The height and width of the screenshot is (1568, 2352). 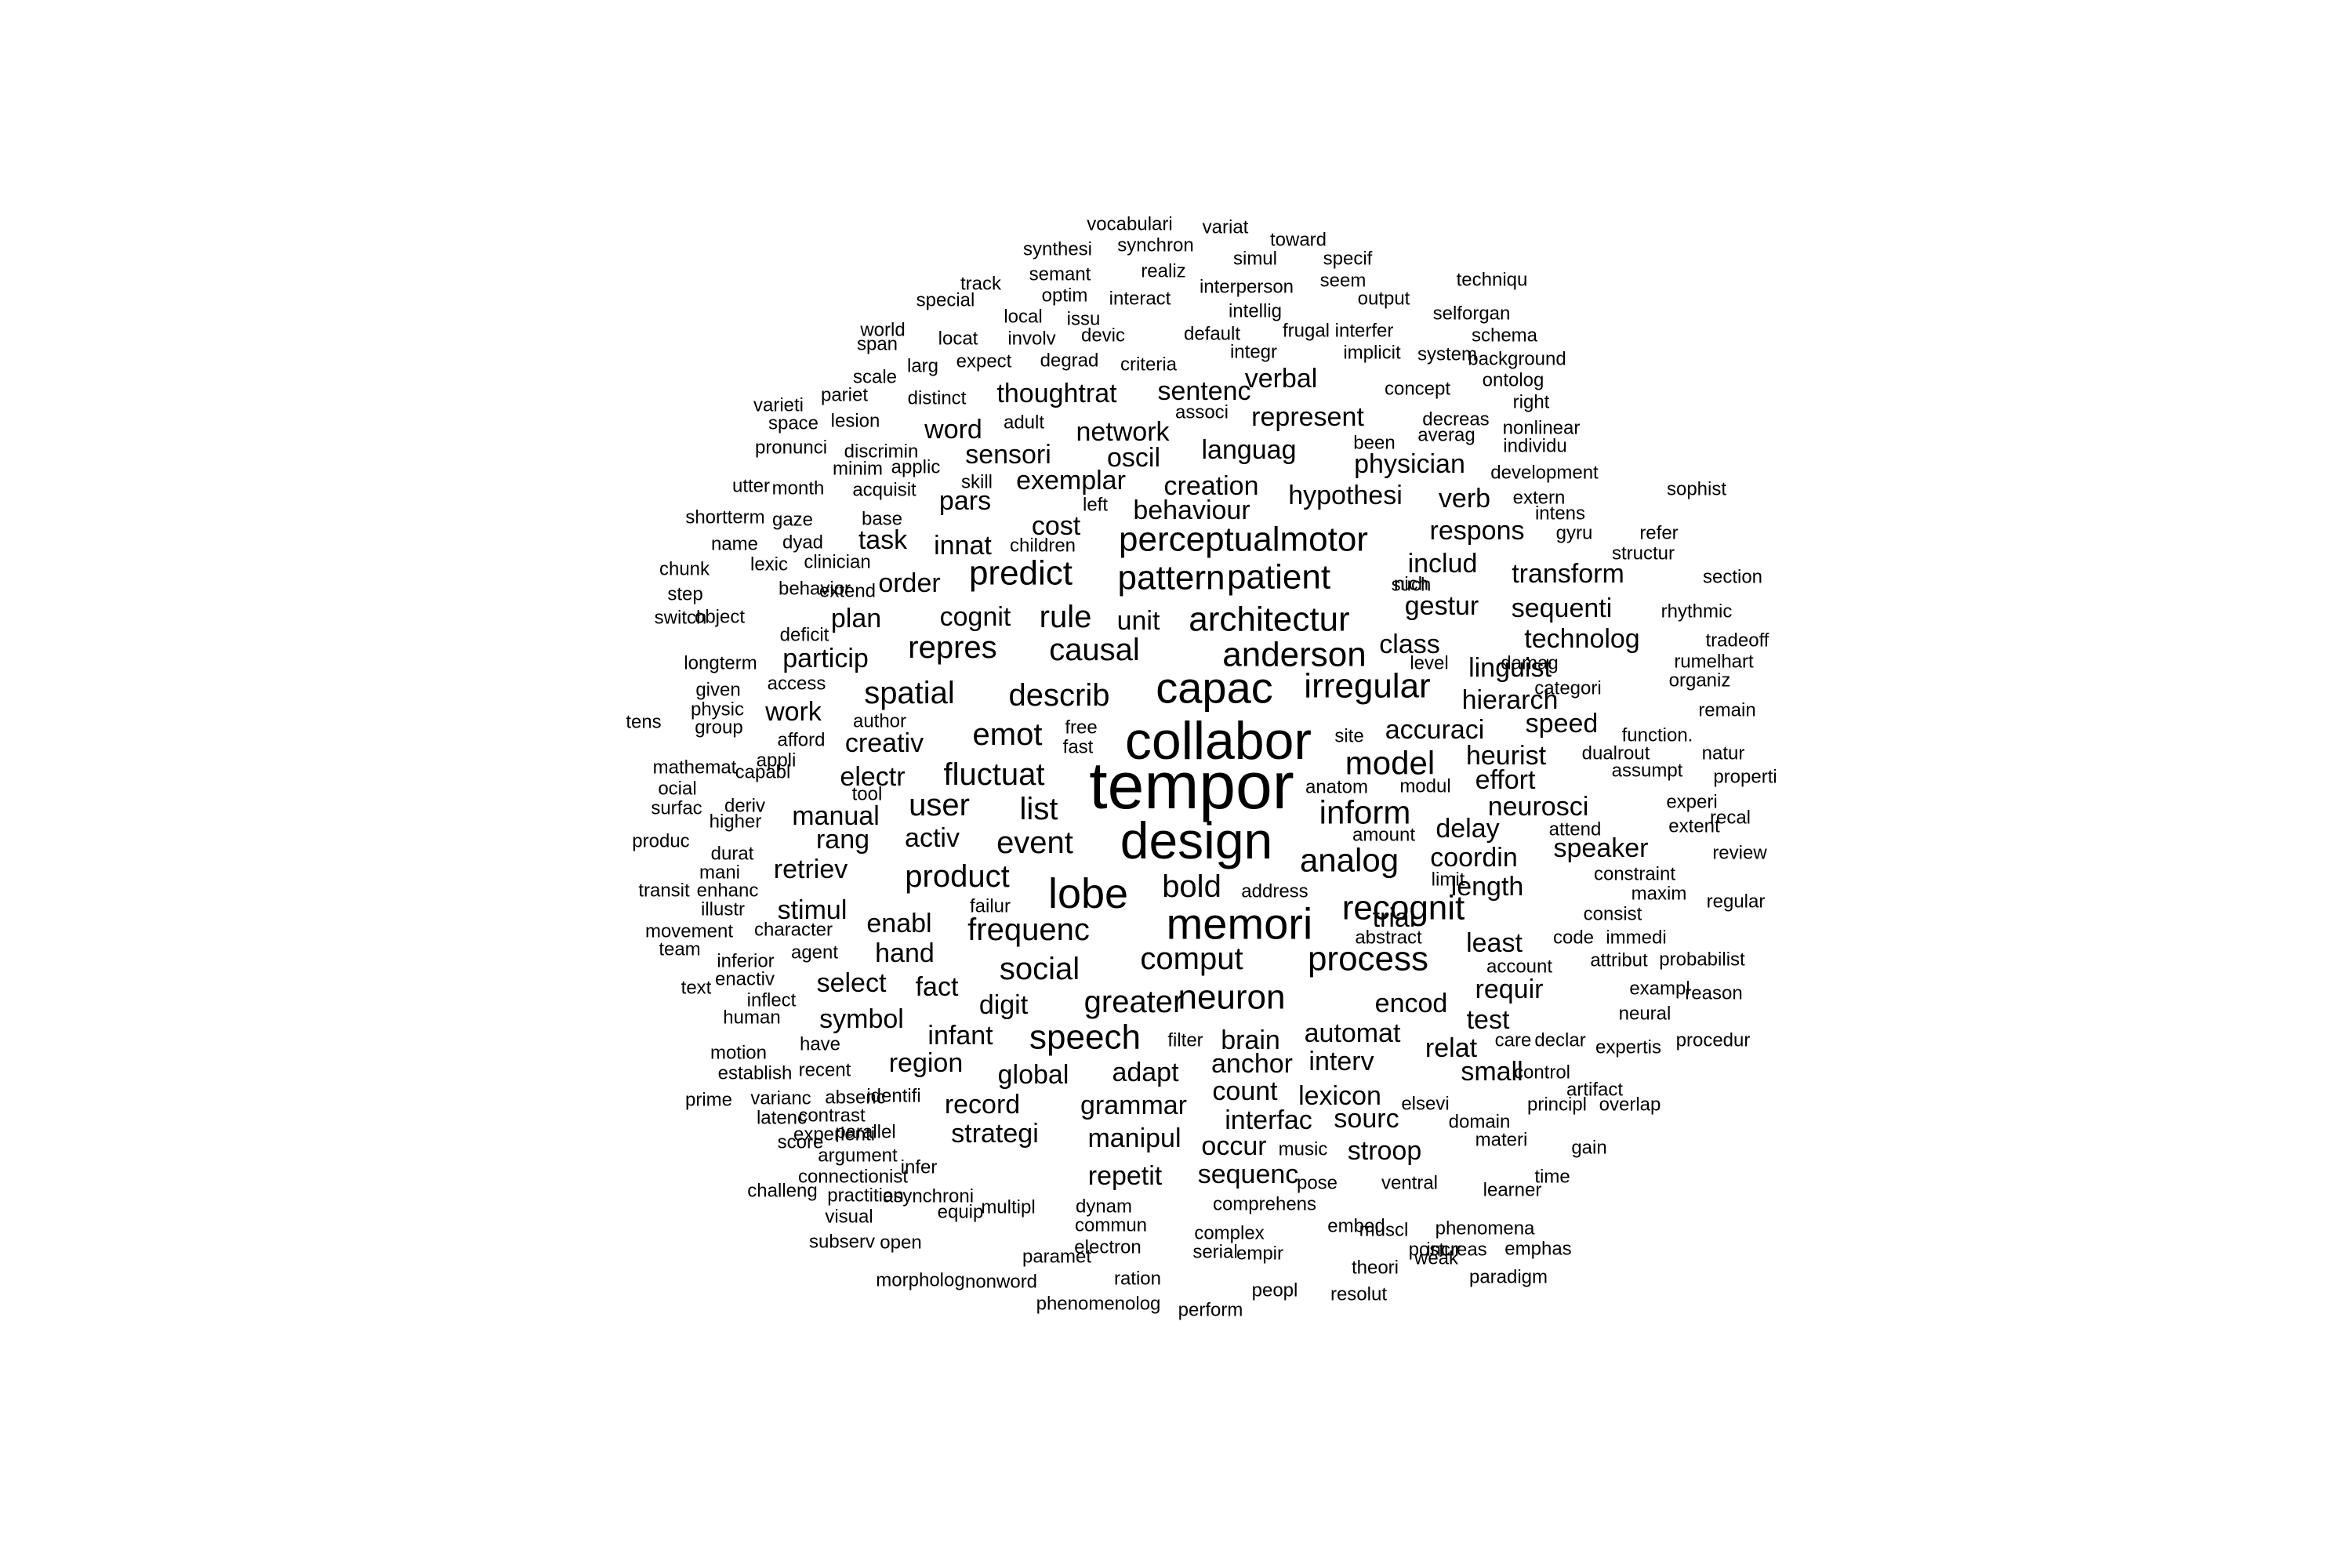 What do you see at coordinates (1447, 354) in the screenshot?
I see `cloud-word: system` at bounding box center [1447, 354].